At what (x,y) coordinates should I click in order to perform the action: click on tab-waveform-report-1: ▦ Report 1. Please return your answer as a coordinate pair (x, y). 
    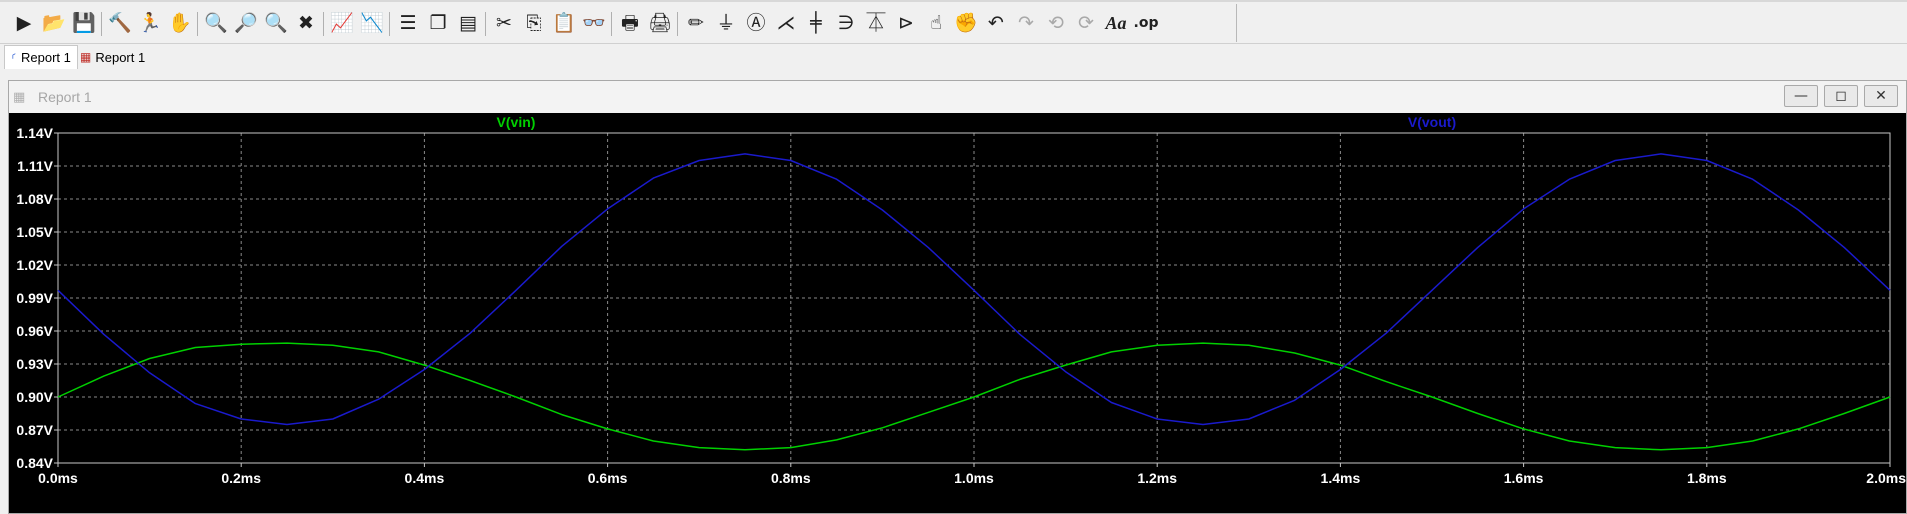
    Looking at the image, I should click on (112, 57).